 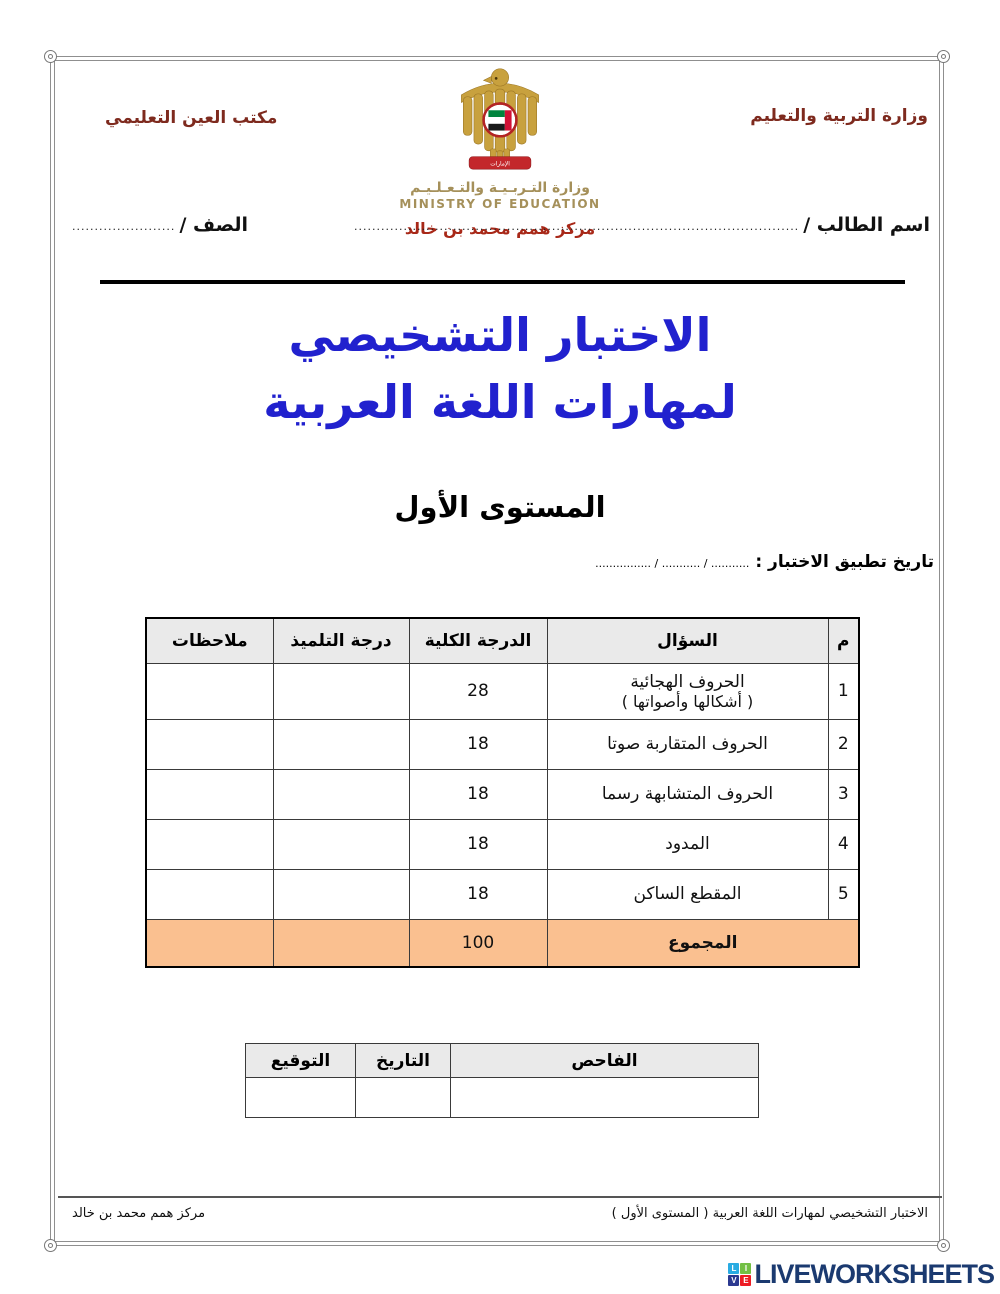 What do you see at coordinates (839, 116) in the screenshot?
I see `ministry-name-top-right: وزارة التربية والتعليم` at bounding box center [839, 116].